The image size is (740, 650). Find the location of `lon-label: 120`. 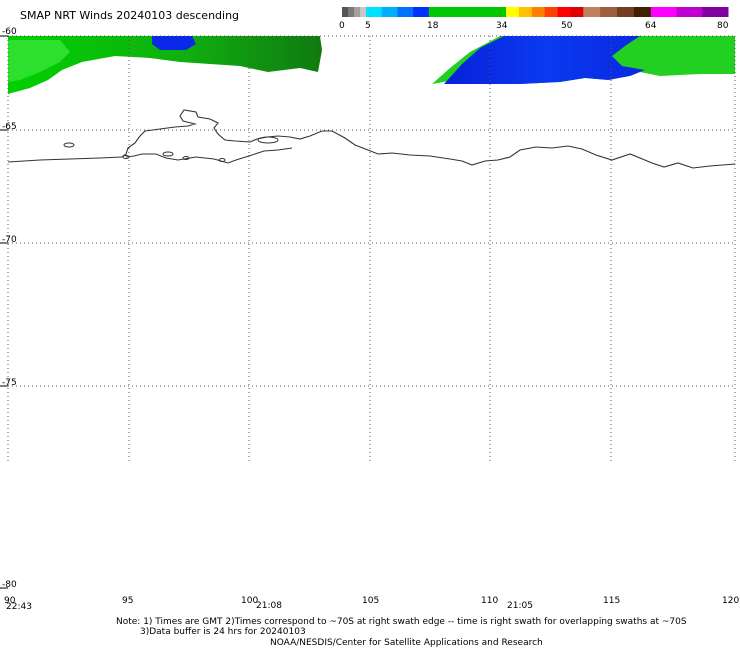

lon-label: 120 is located at coordinates (731, 601).